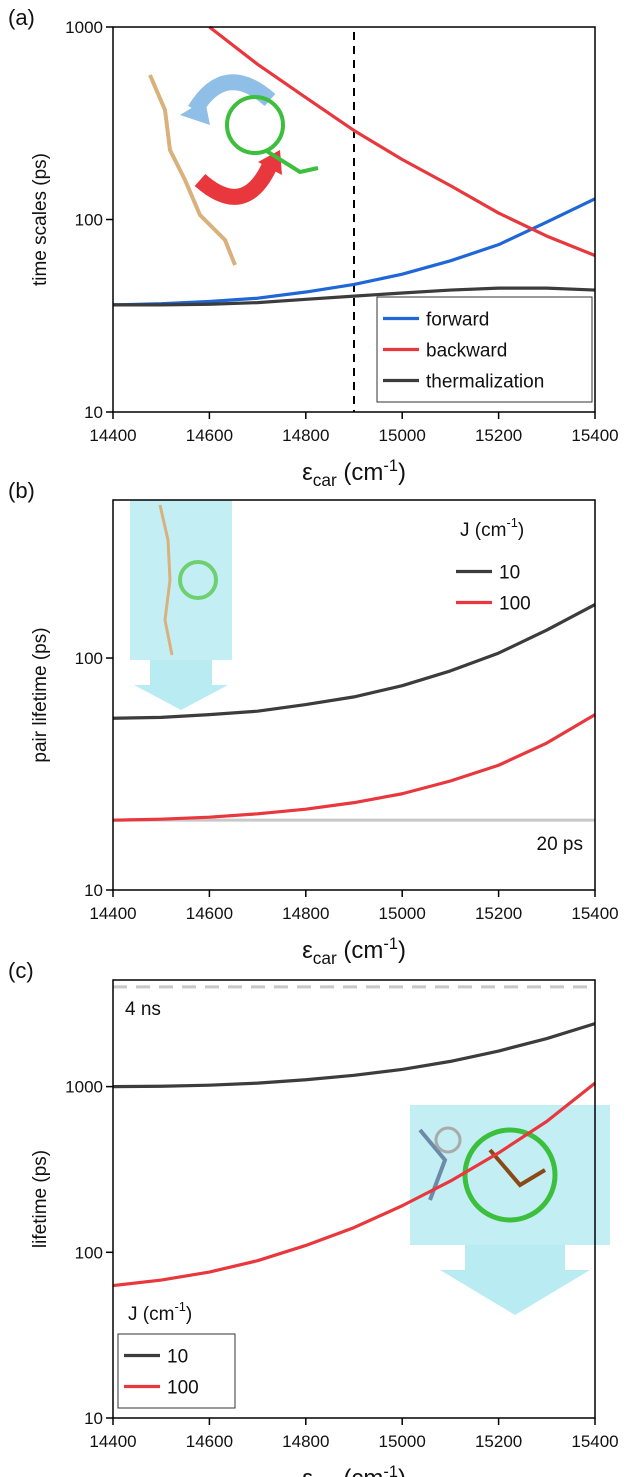 The width and height of the screenshot is (633, 1477). What do you see at coordinates (143, 1009) in the screenshot?
I see `reference-label: 4 ns` at bounding box center [143, 1009].